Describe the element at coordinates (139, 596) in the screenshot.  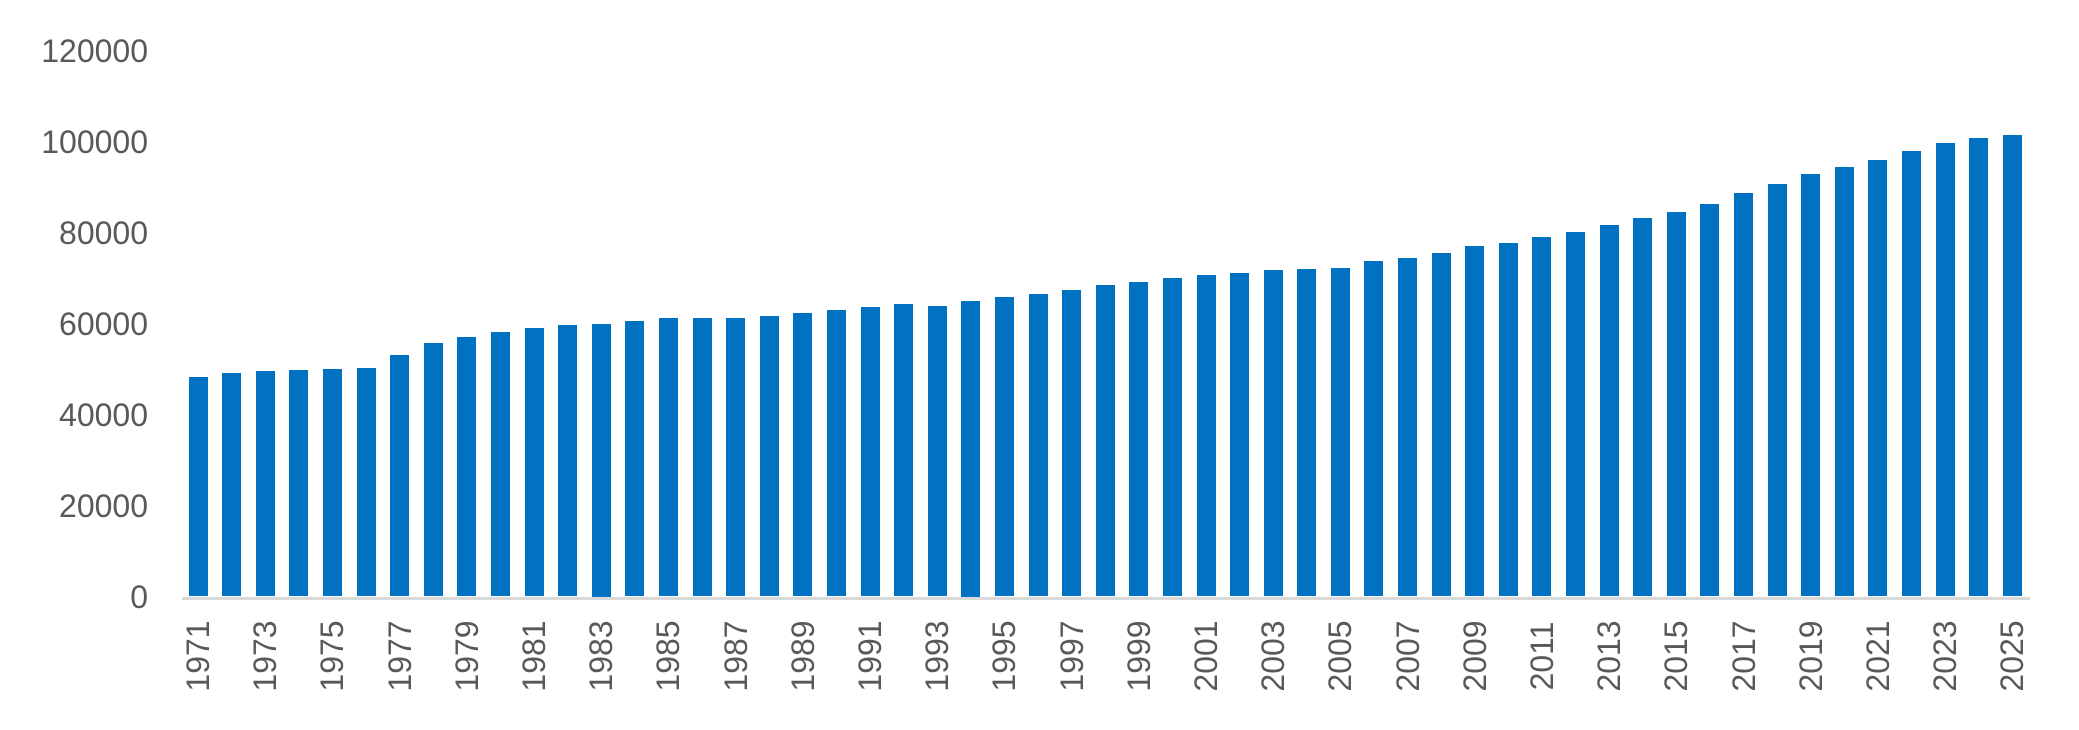
I see `y-axis-tick-label: 0` at that location.